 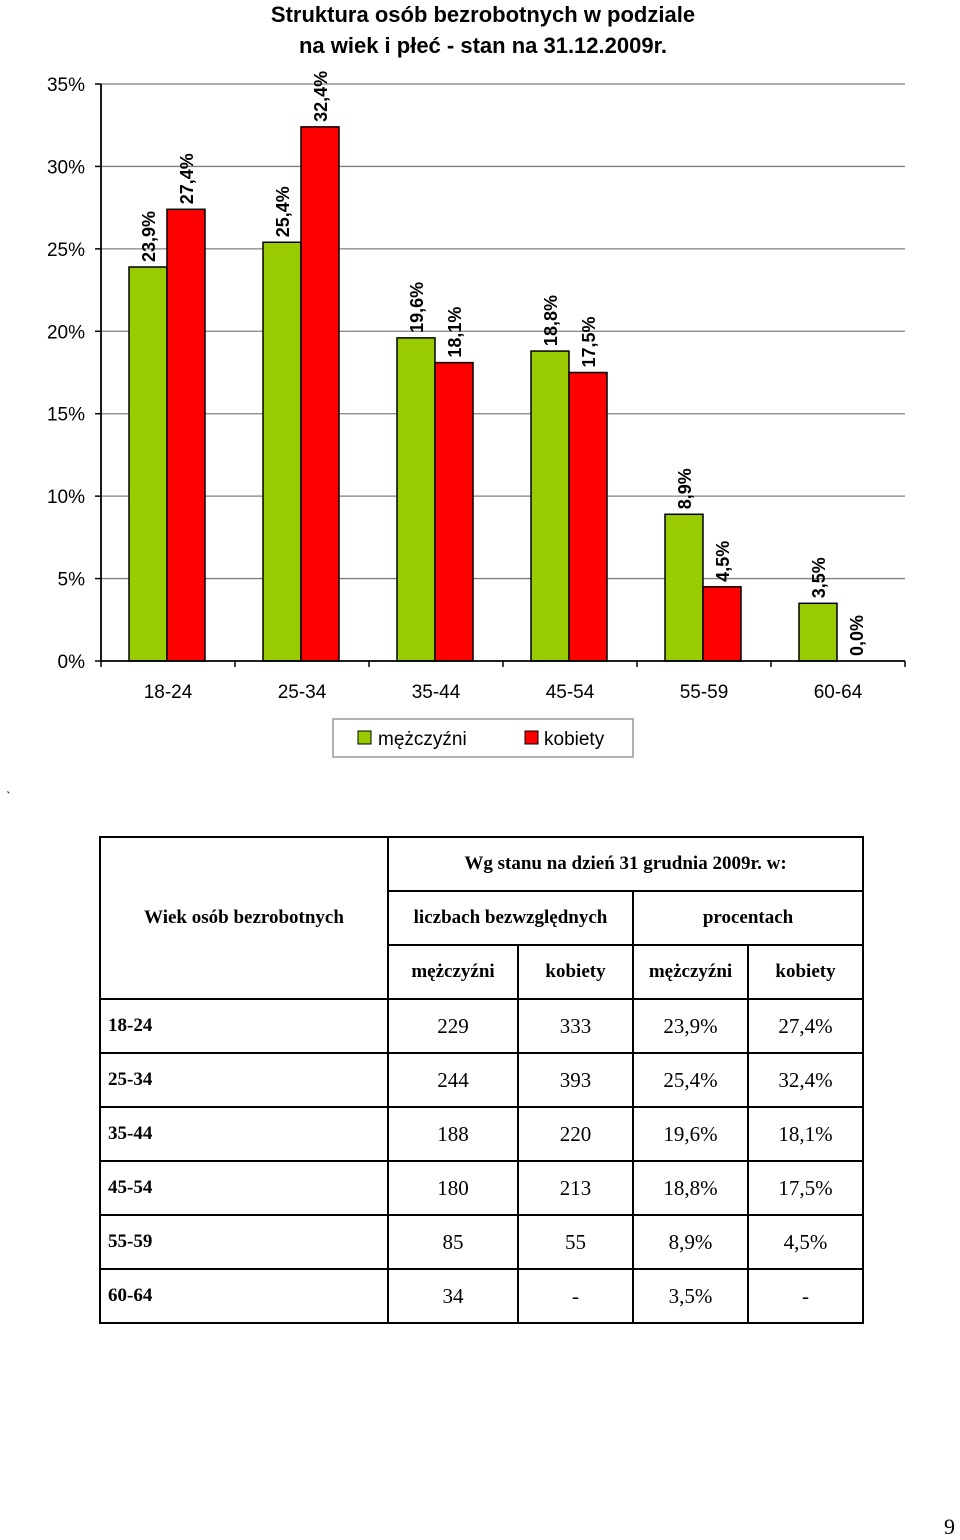 I want to click on x-tick-label: 25-34, so click(x=302, y=692).